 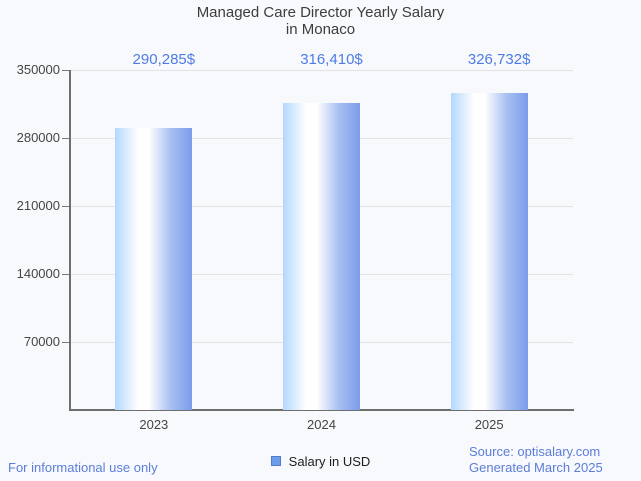 I want to click on legend-swatch-icon, so click(x=275, y=461).